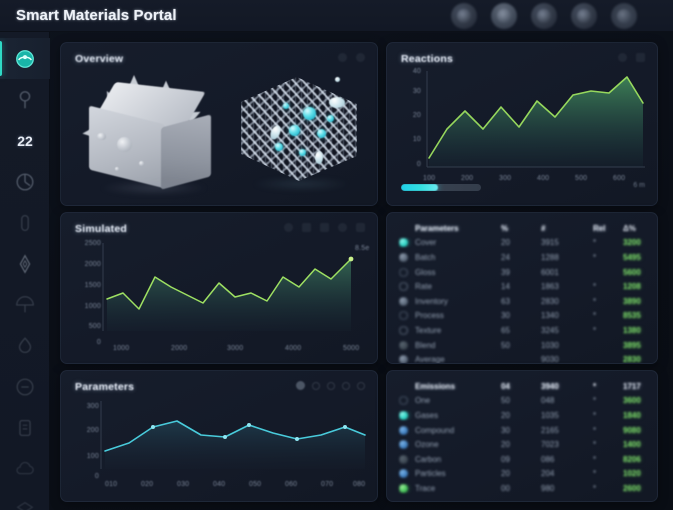  What do you see at coordinates (288, 227) in the screenshot?
I see `refresh-icon` at bounding box center [288, 227].